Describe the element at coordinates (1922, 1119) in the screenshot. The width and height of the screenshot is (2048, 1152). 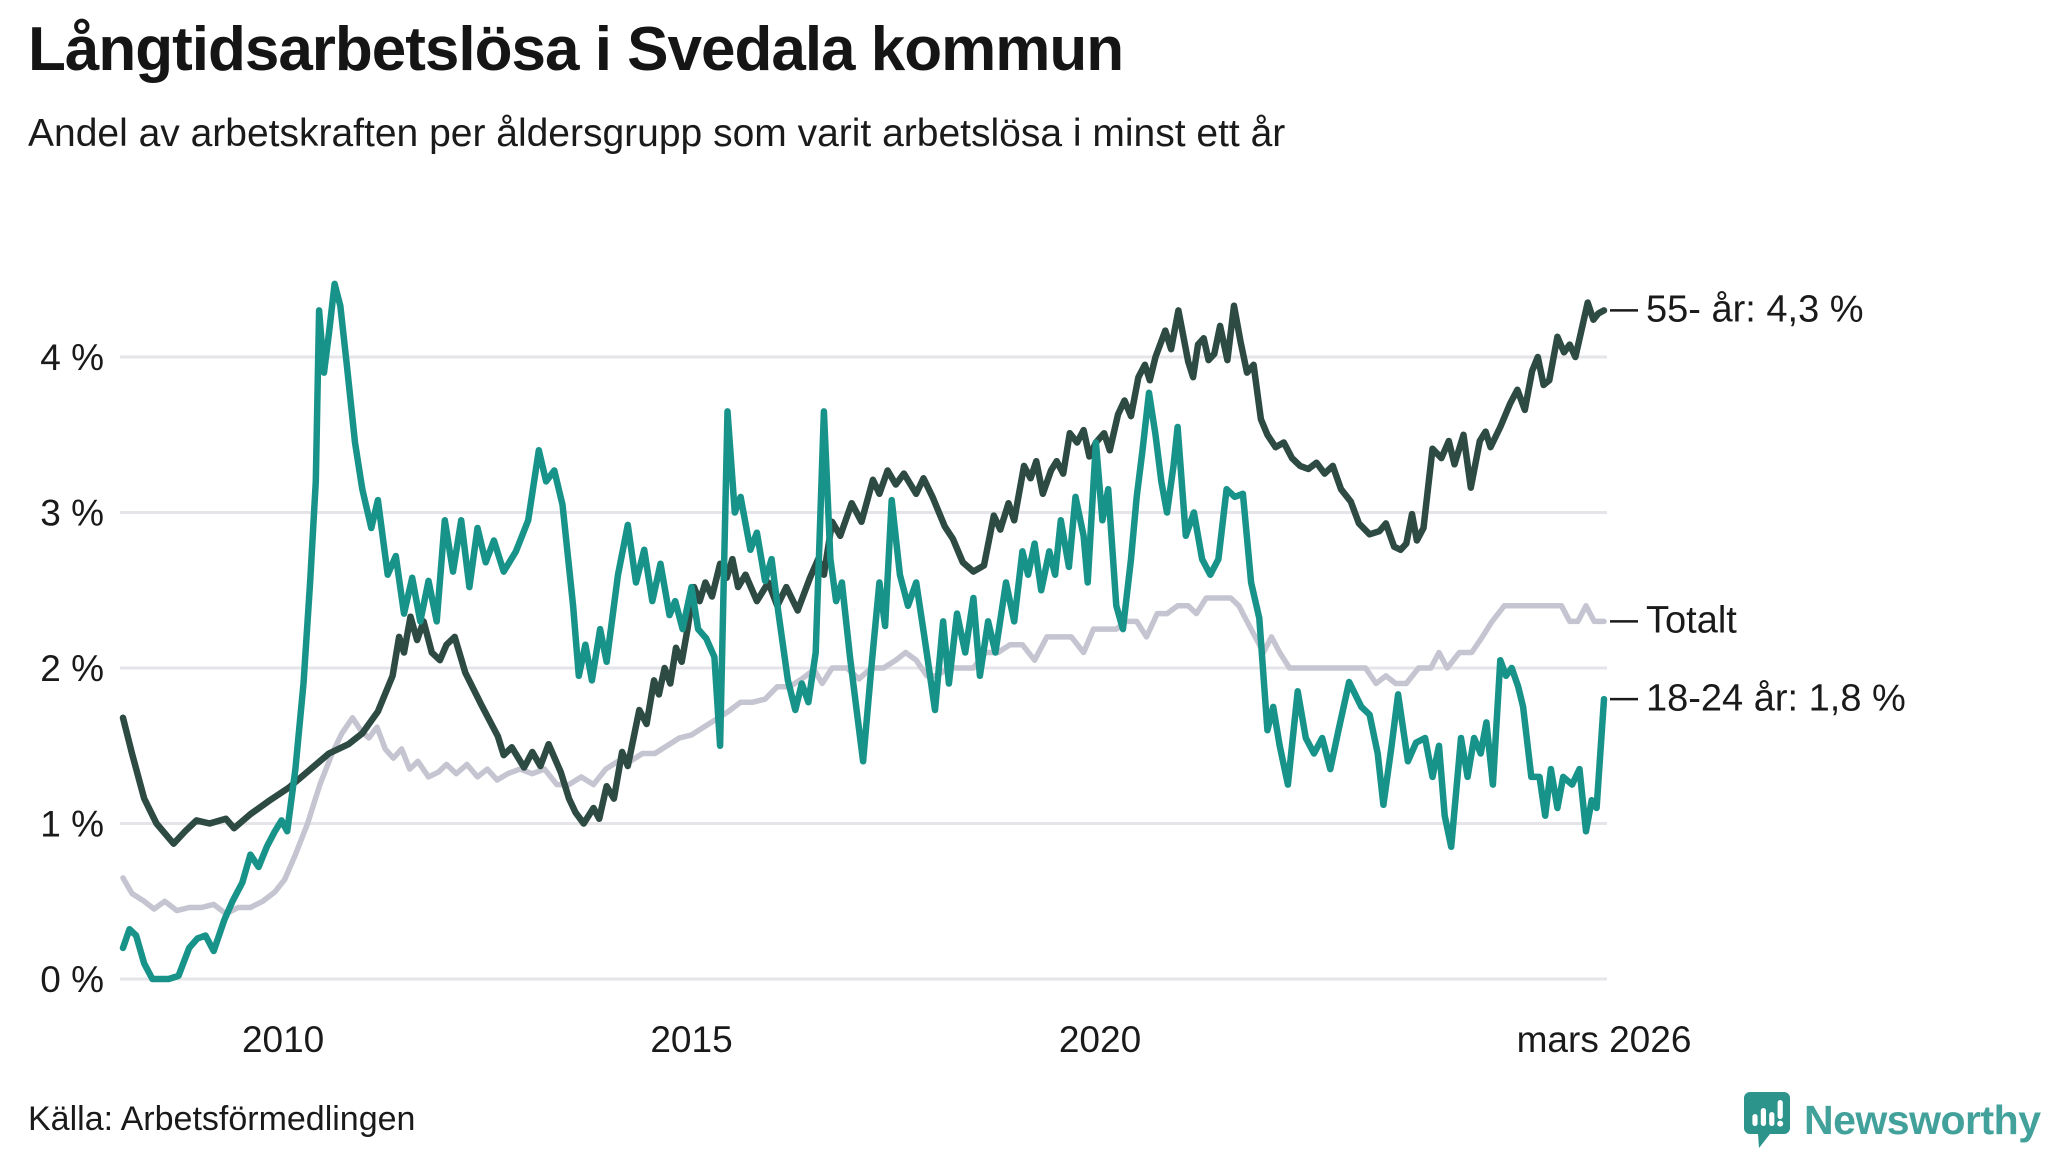
I see `newsworthy-logo-text: Newsworthy` at that location.